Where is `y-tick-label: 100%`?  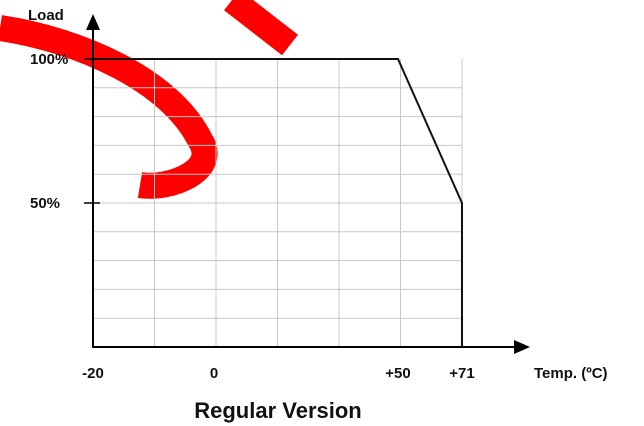
y-tick-label: 100% is located at coordinates (49, 59).